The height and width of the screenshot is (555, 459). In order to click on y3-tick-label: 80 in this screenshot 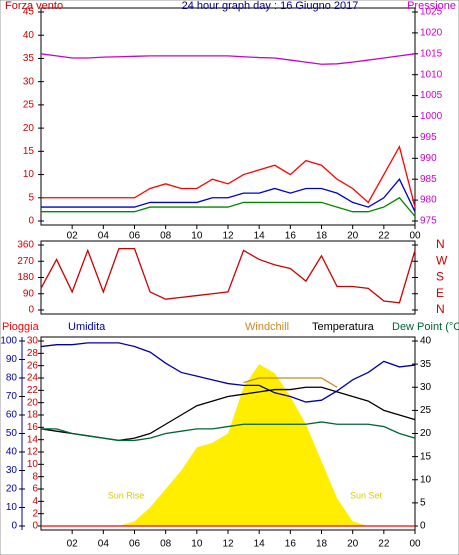, I will do `click(12, 378)`.